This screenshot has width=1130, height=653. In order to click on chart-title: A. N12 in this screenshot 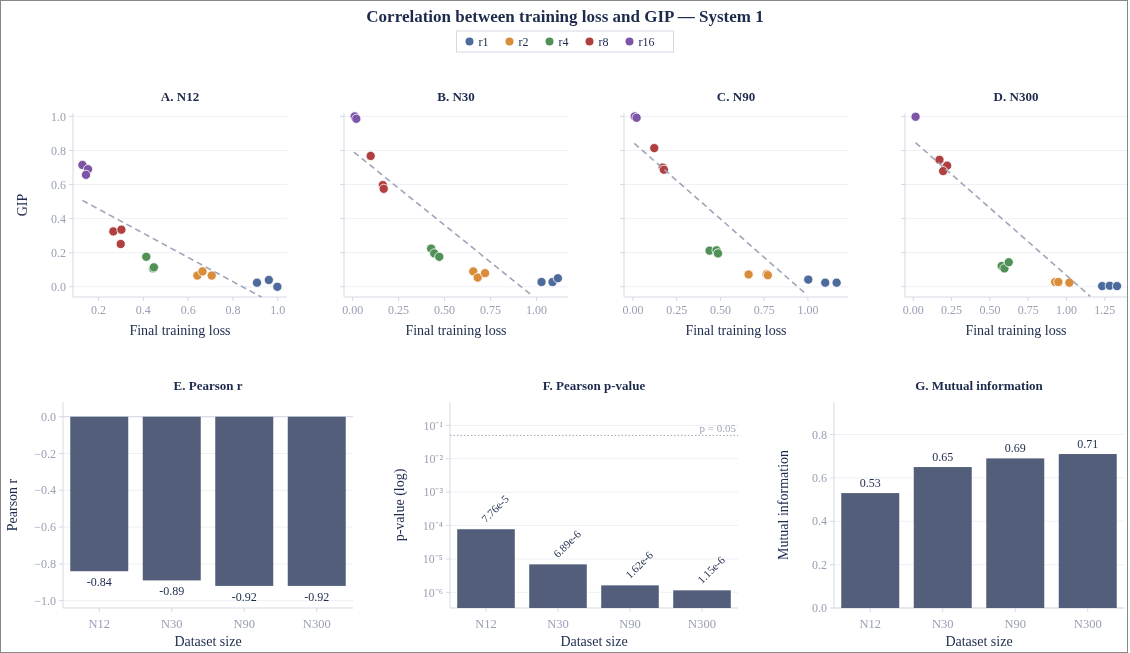, I will do `click(180, 96)`.